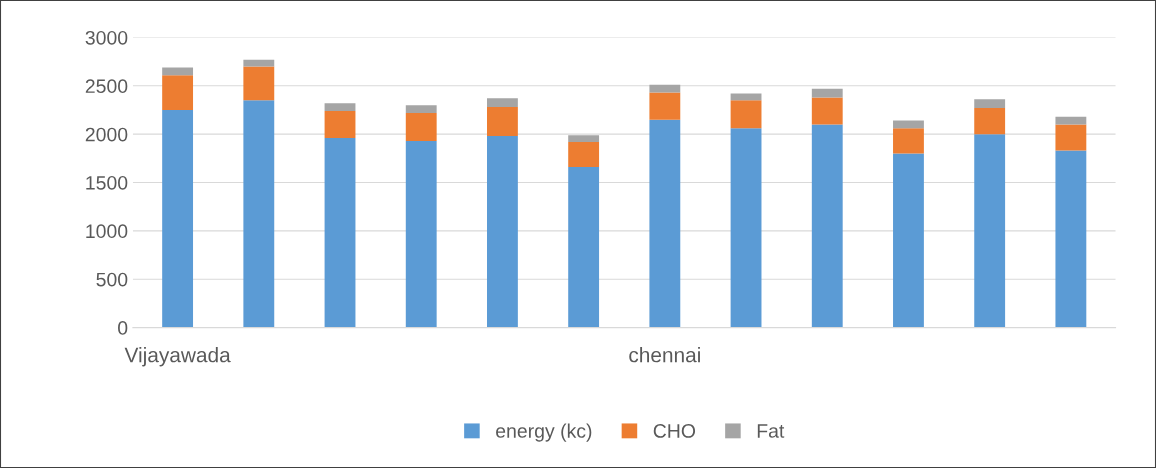 The height and width of the screenshot is (468, 1156). Describe the element at coordinates (106, 37) in the screenshot. I see `y-tick-label: 3000` at that location.